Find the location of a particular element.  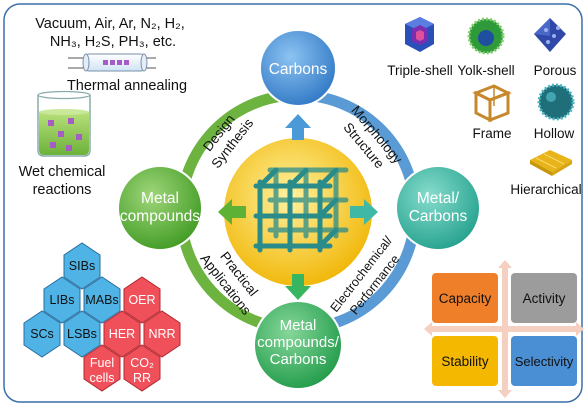

applications-hex-grid: SIBs LIBs MABs OER SCs LSBs HER NRR is located at coordinates (102, 317).